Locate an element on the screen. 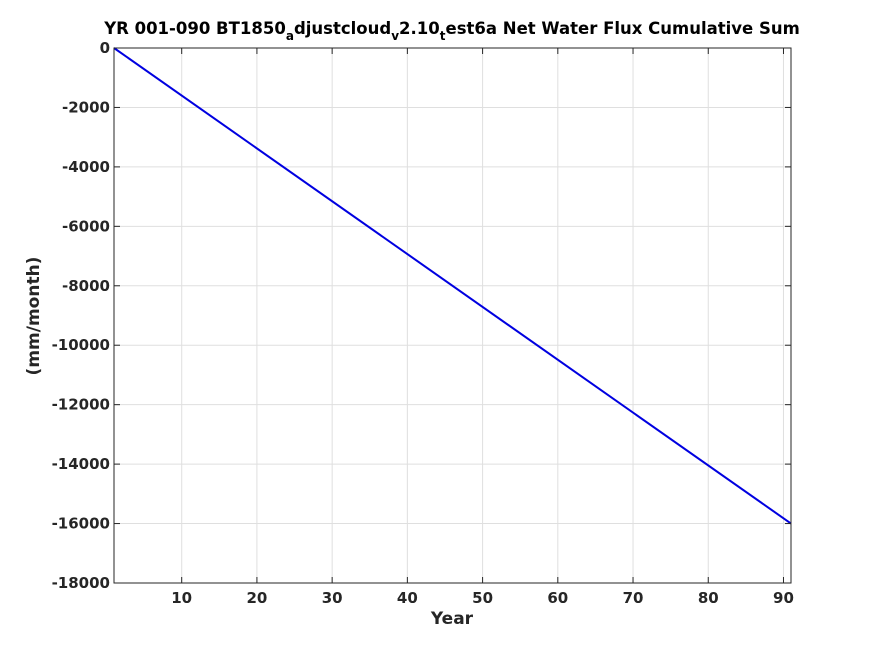 Image resolution: width=875 pixels, height=656 pixels. x-tick-label: 80 is located at coordinates (708, 598).